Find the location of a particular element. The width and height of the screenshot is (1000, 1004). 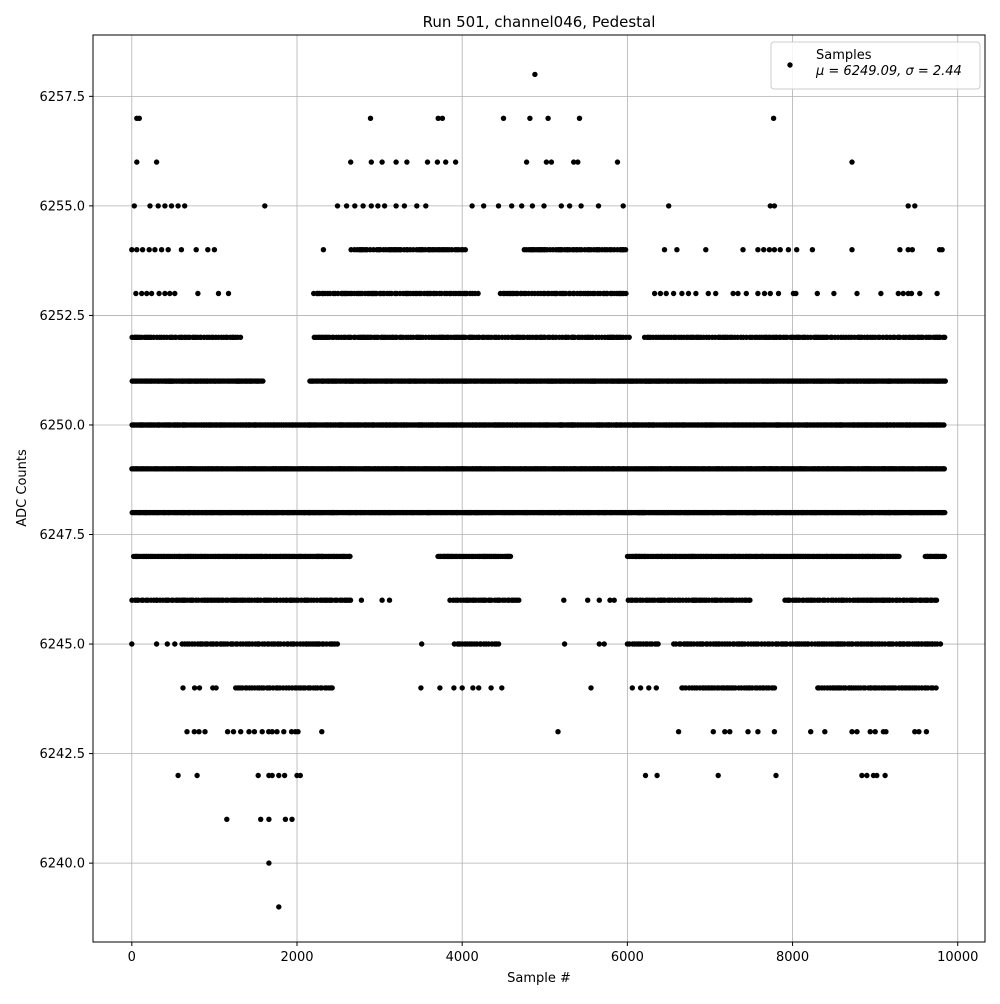

y-tick-label: 6250.0 is located at coordinates (63, 425).